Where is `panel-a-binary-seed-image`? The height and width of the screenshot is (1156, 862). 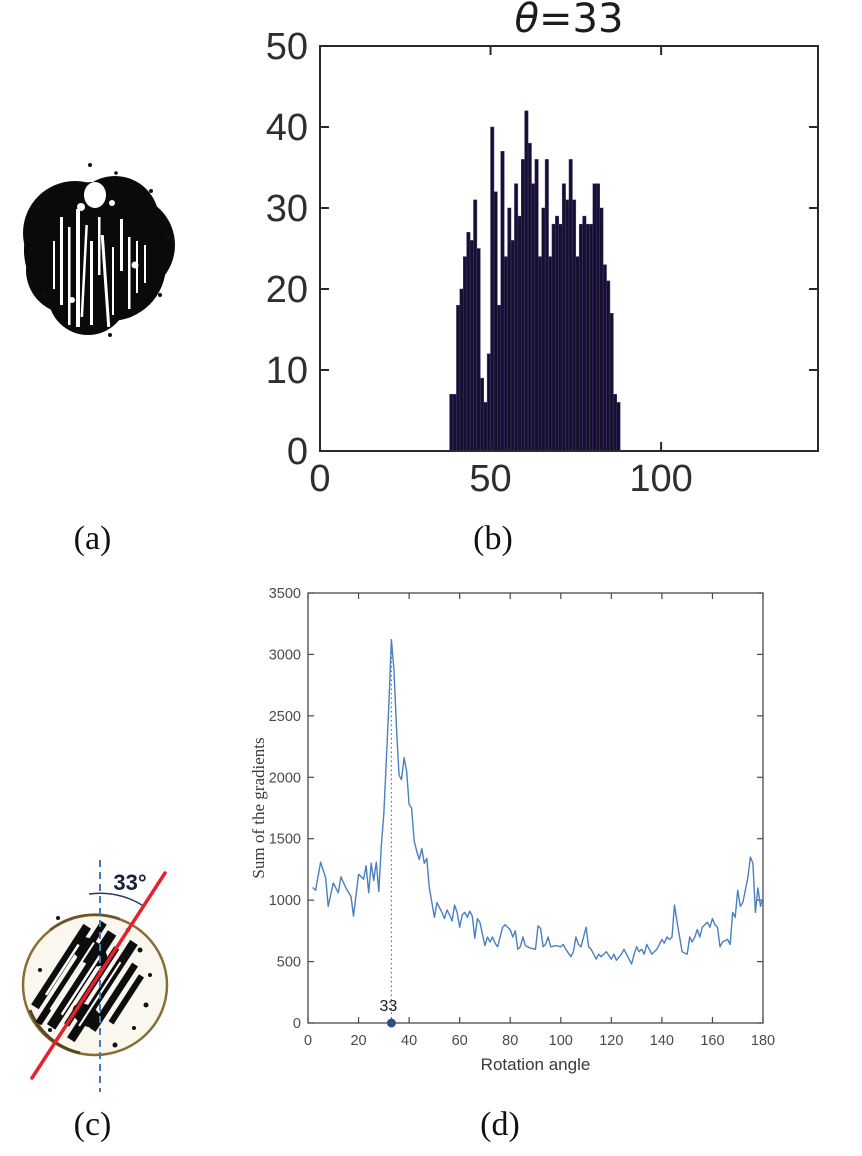
panel-a-binary-seed-image is located at coordinates (99, 250).